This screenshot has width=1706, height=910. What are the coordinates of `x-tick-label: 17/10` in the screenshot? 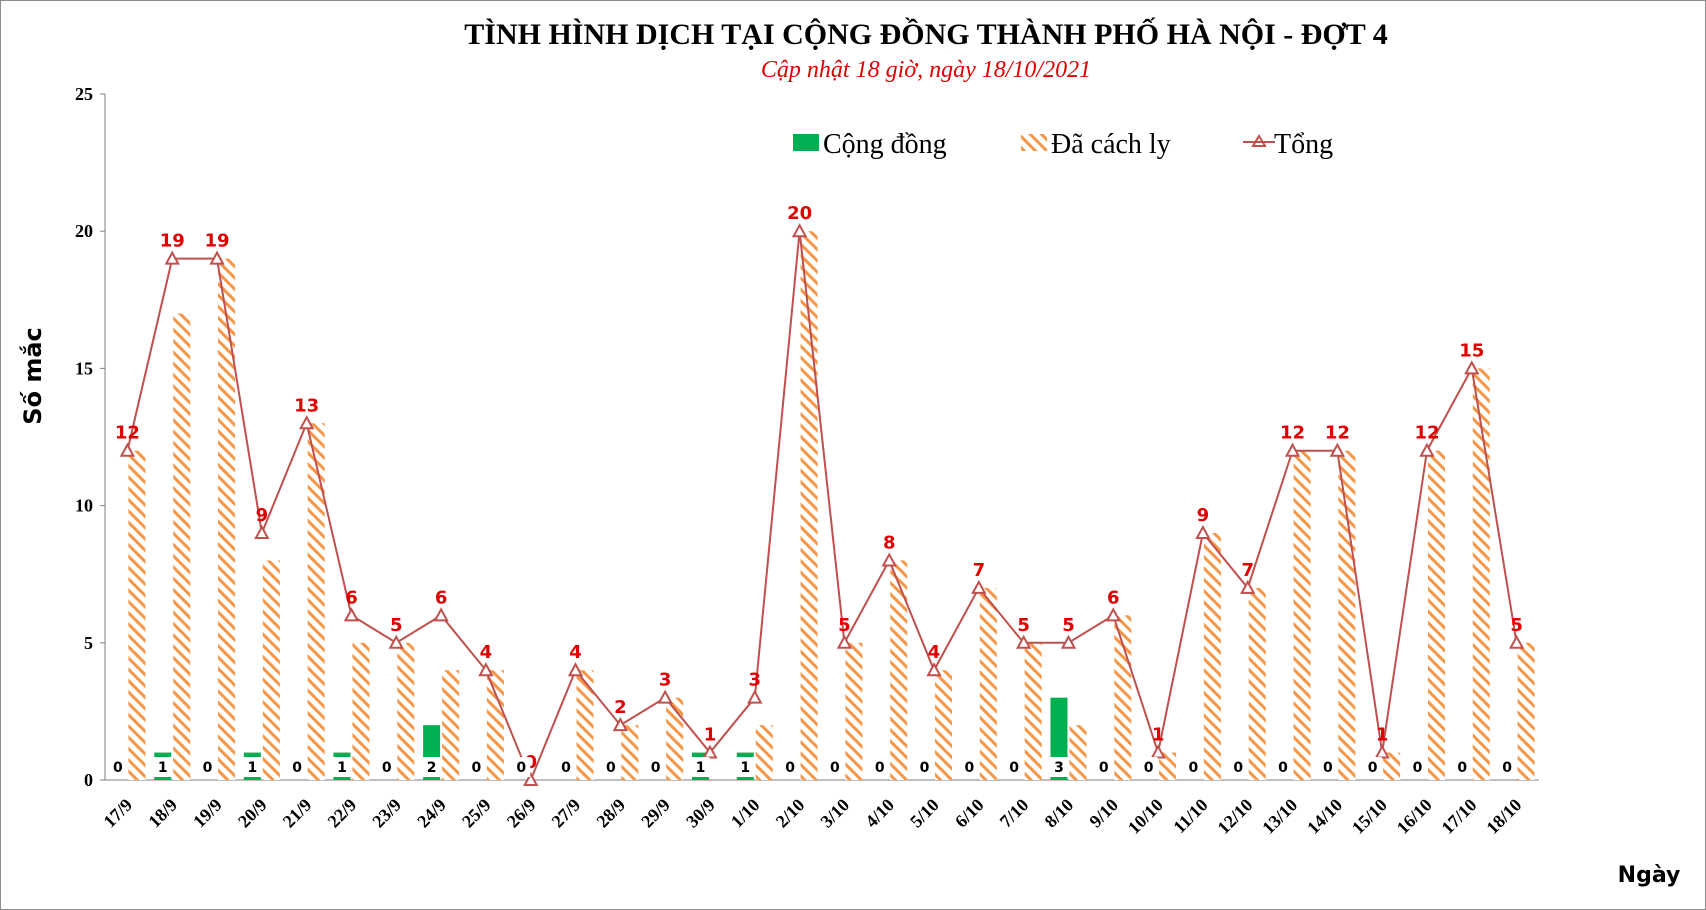 It's located at (1458, 816).